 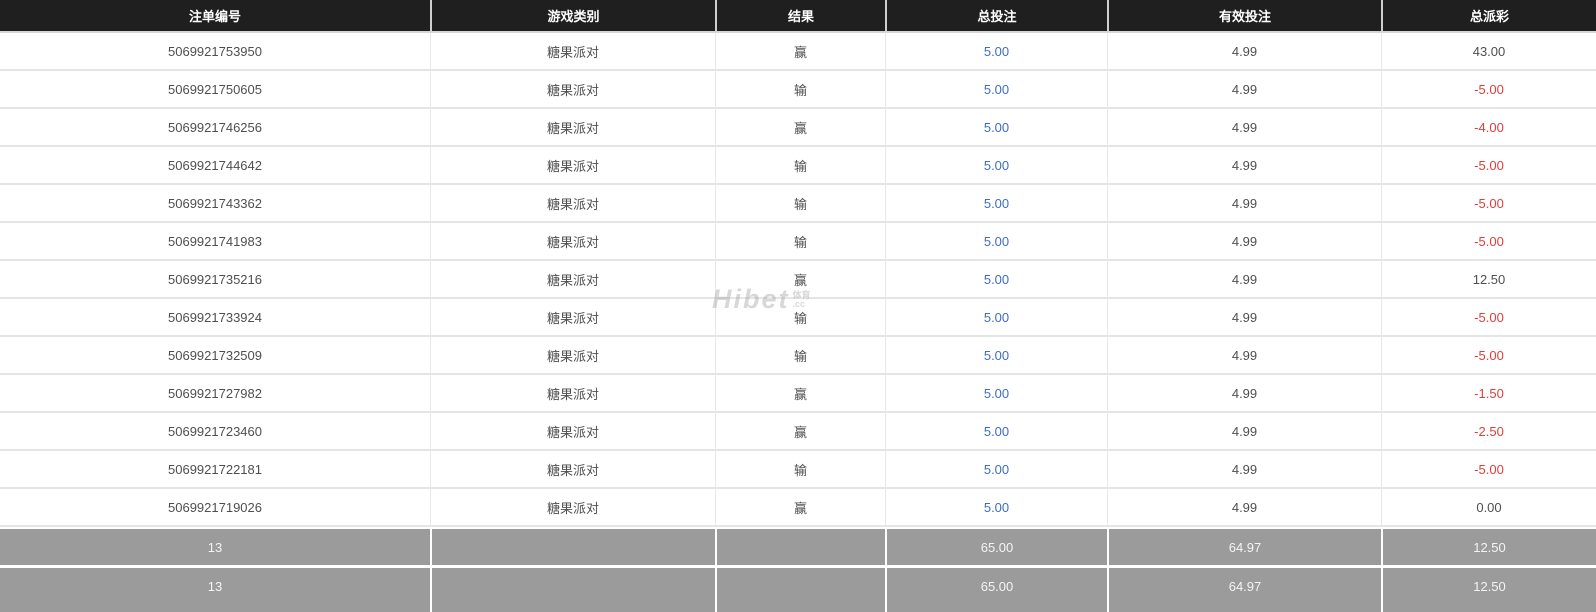 I want to click on cell-bet-id: 5069921722181, so click(x=215, y=470).